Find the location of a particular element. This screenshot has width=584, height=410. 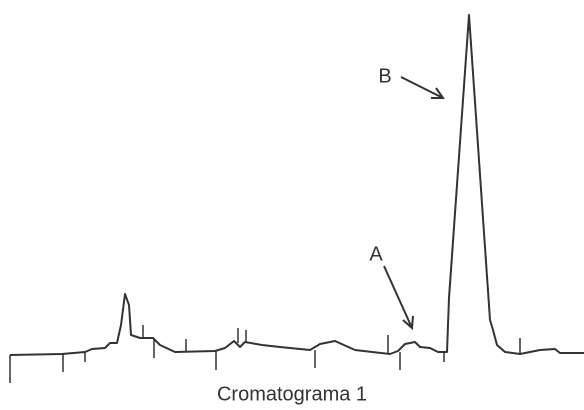

arrow-b is located at coordinates (422, 87).